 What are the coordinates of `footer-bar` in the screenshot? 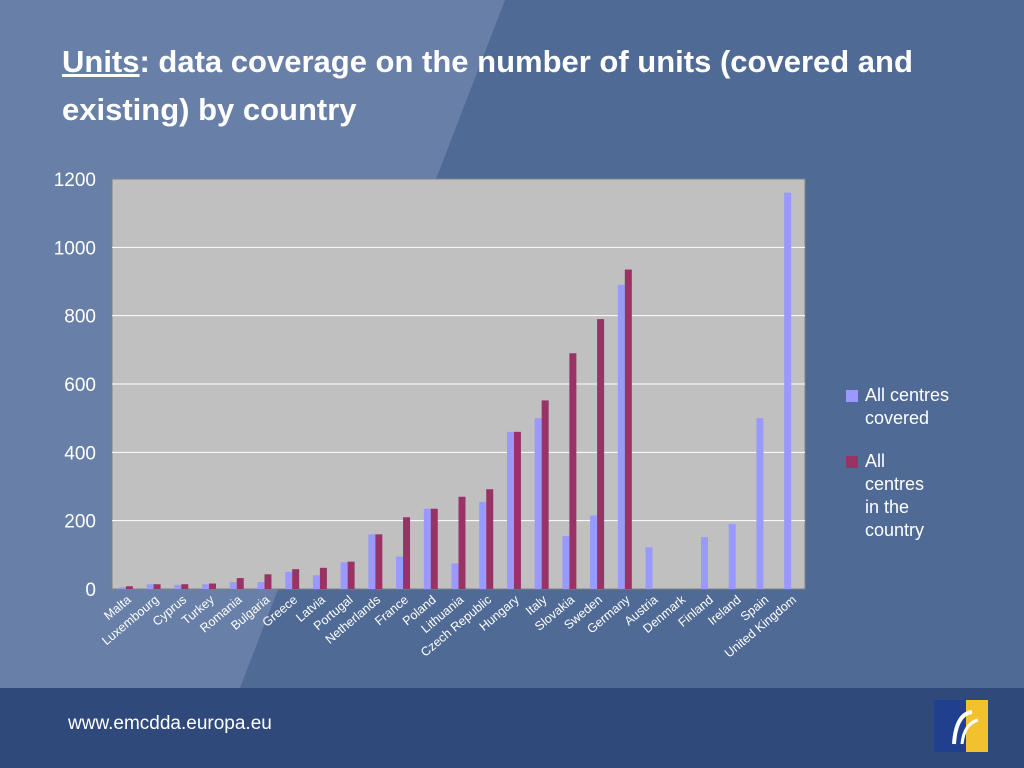 It's located at (512, 728).